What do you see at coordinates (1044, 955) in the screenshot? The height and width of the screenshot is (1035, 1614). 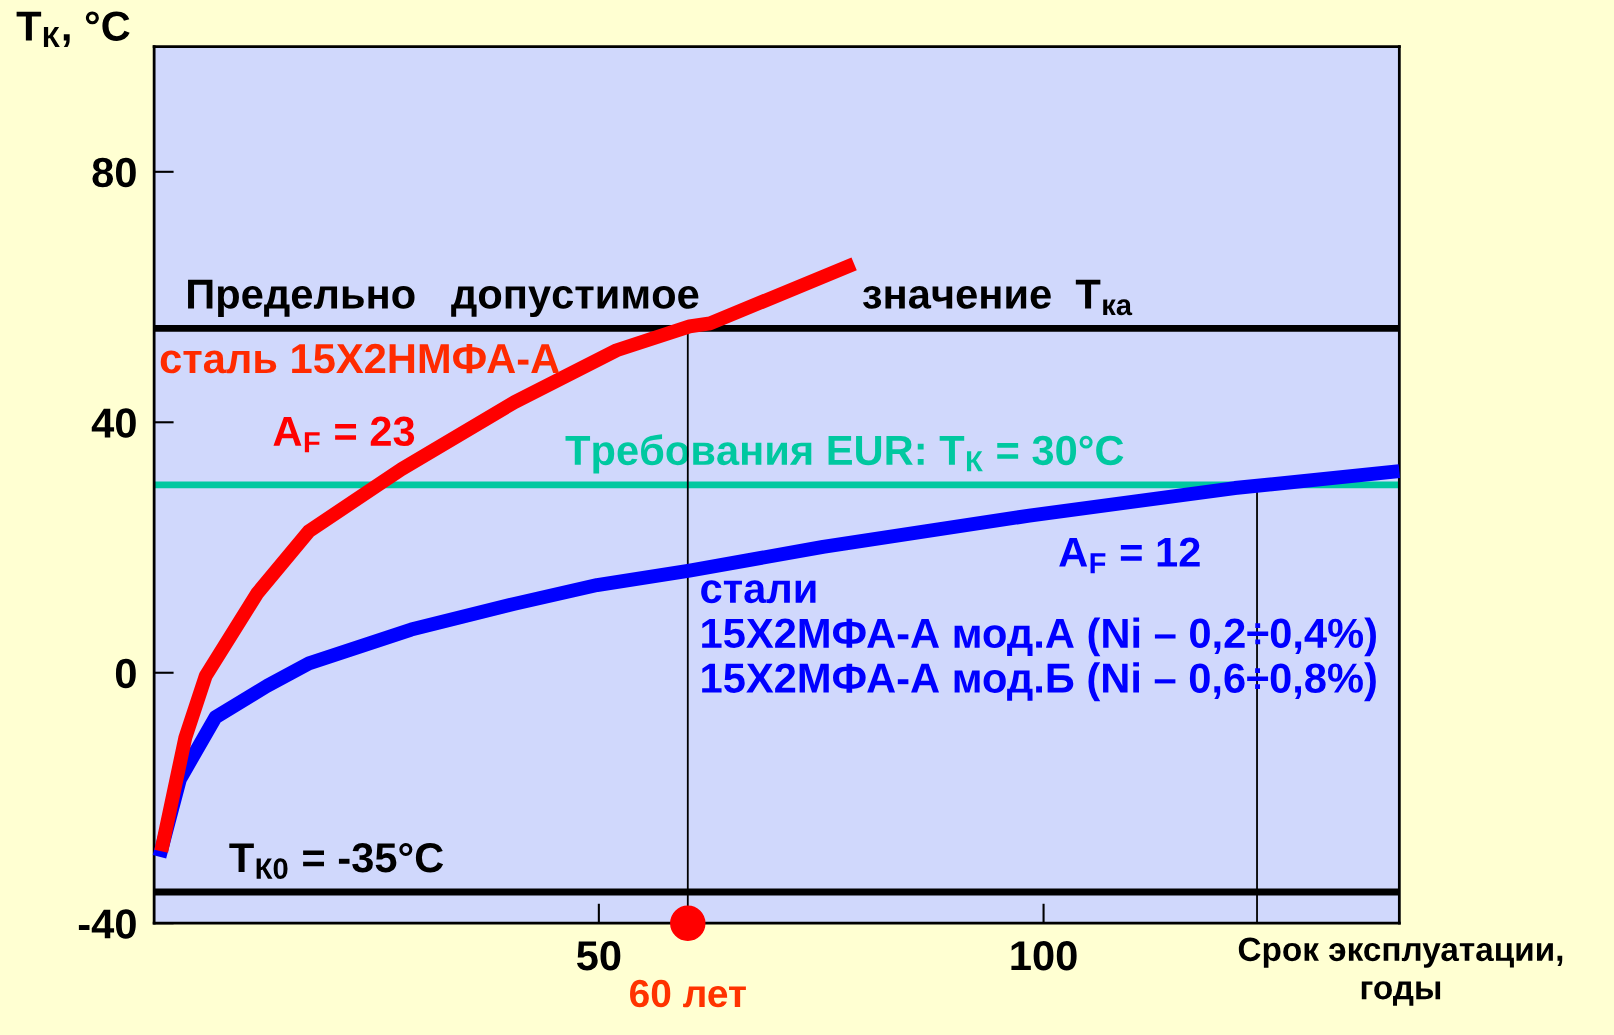 I see `x-tick-label: 100` at bounding box center [1044, 955].